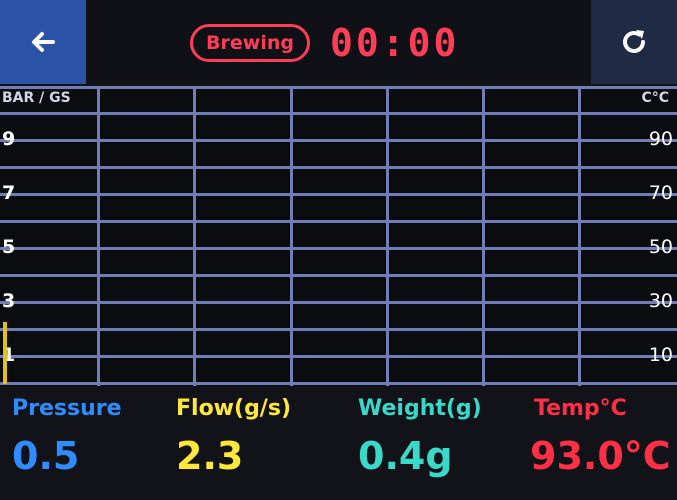 The height and width of the screenshot is (500, 677). Describe the element at coordinates (660, 301) in the screenshot. I see `right-tick-label: 30` at that location.